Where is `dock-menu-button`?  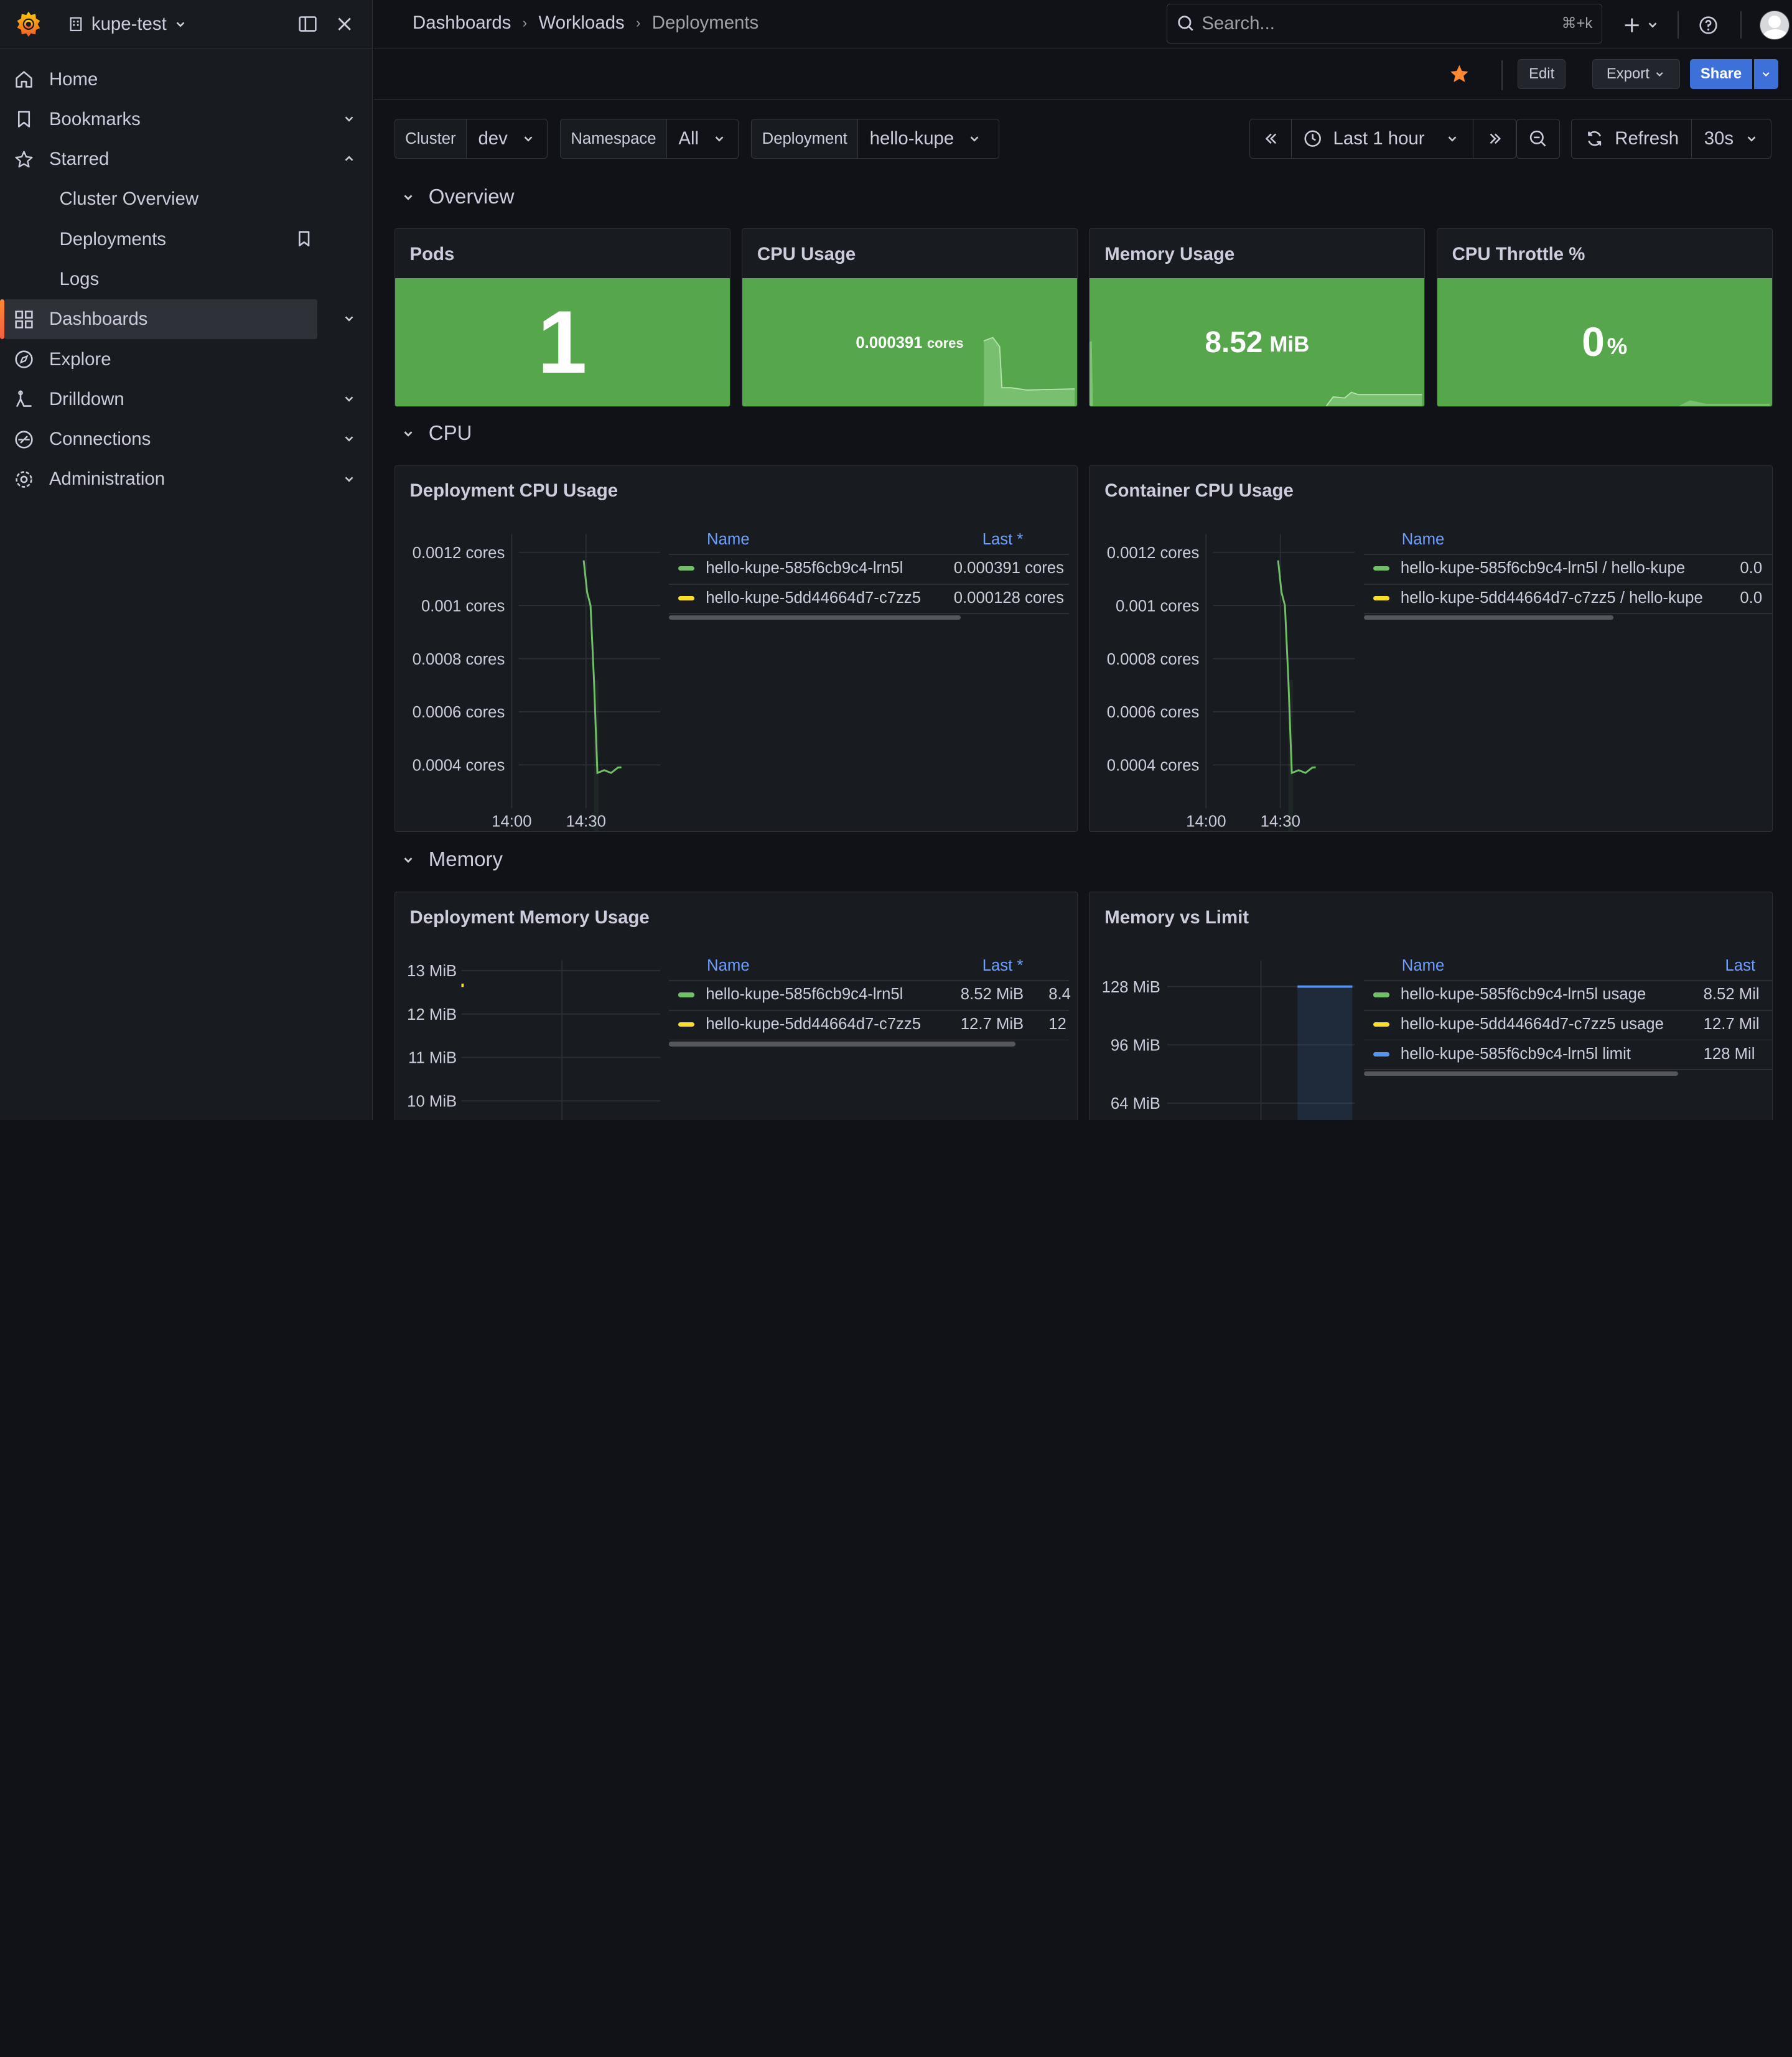
dock-menu-button is located at coordinates (308, 24).